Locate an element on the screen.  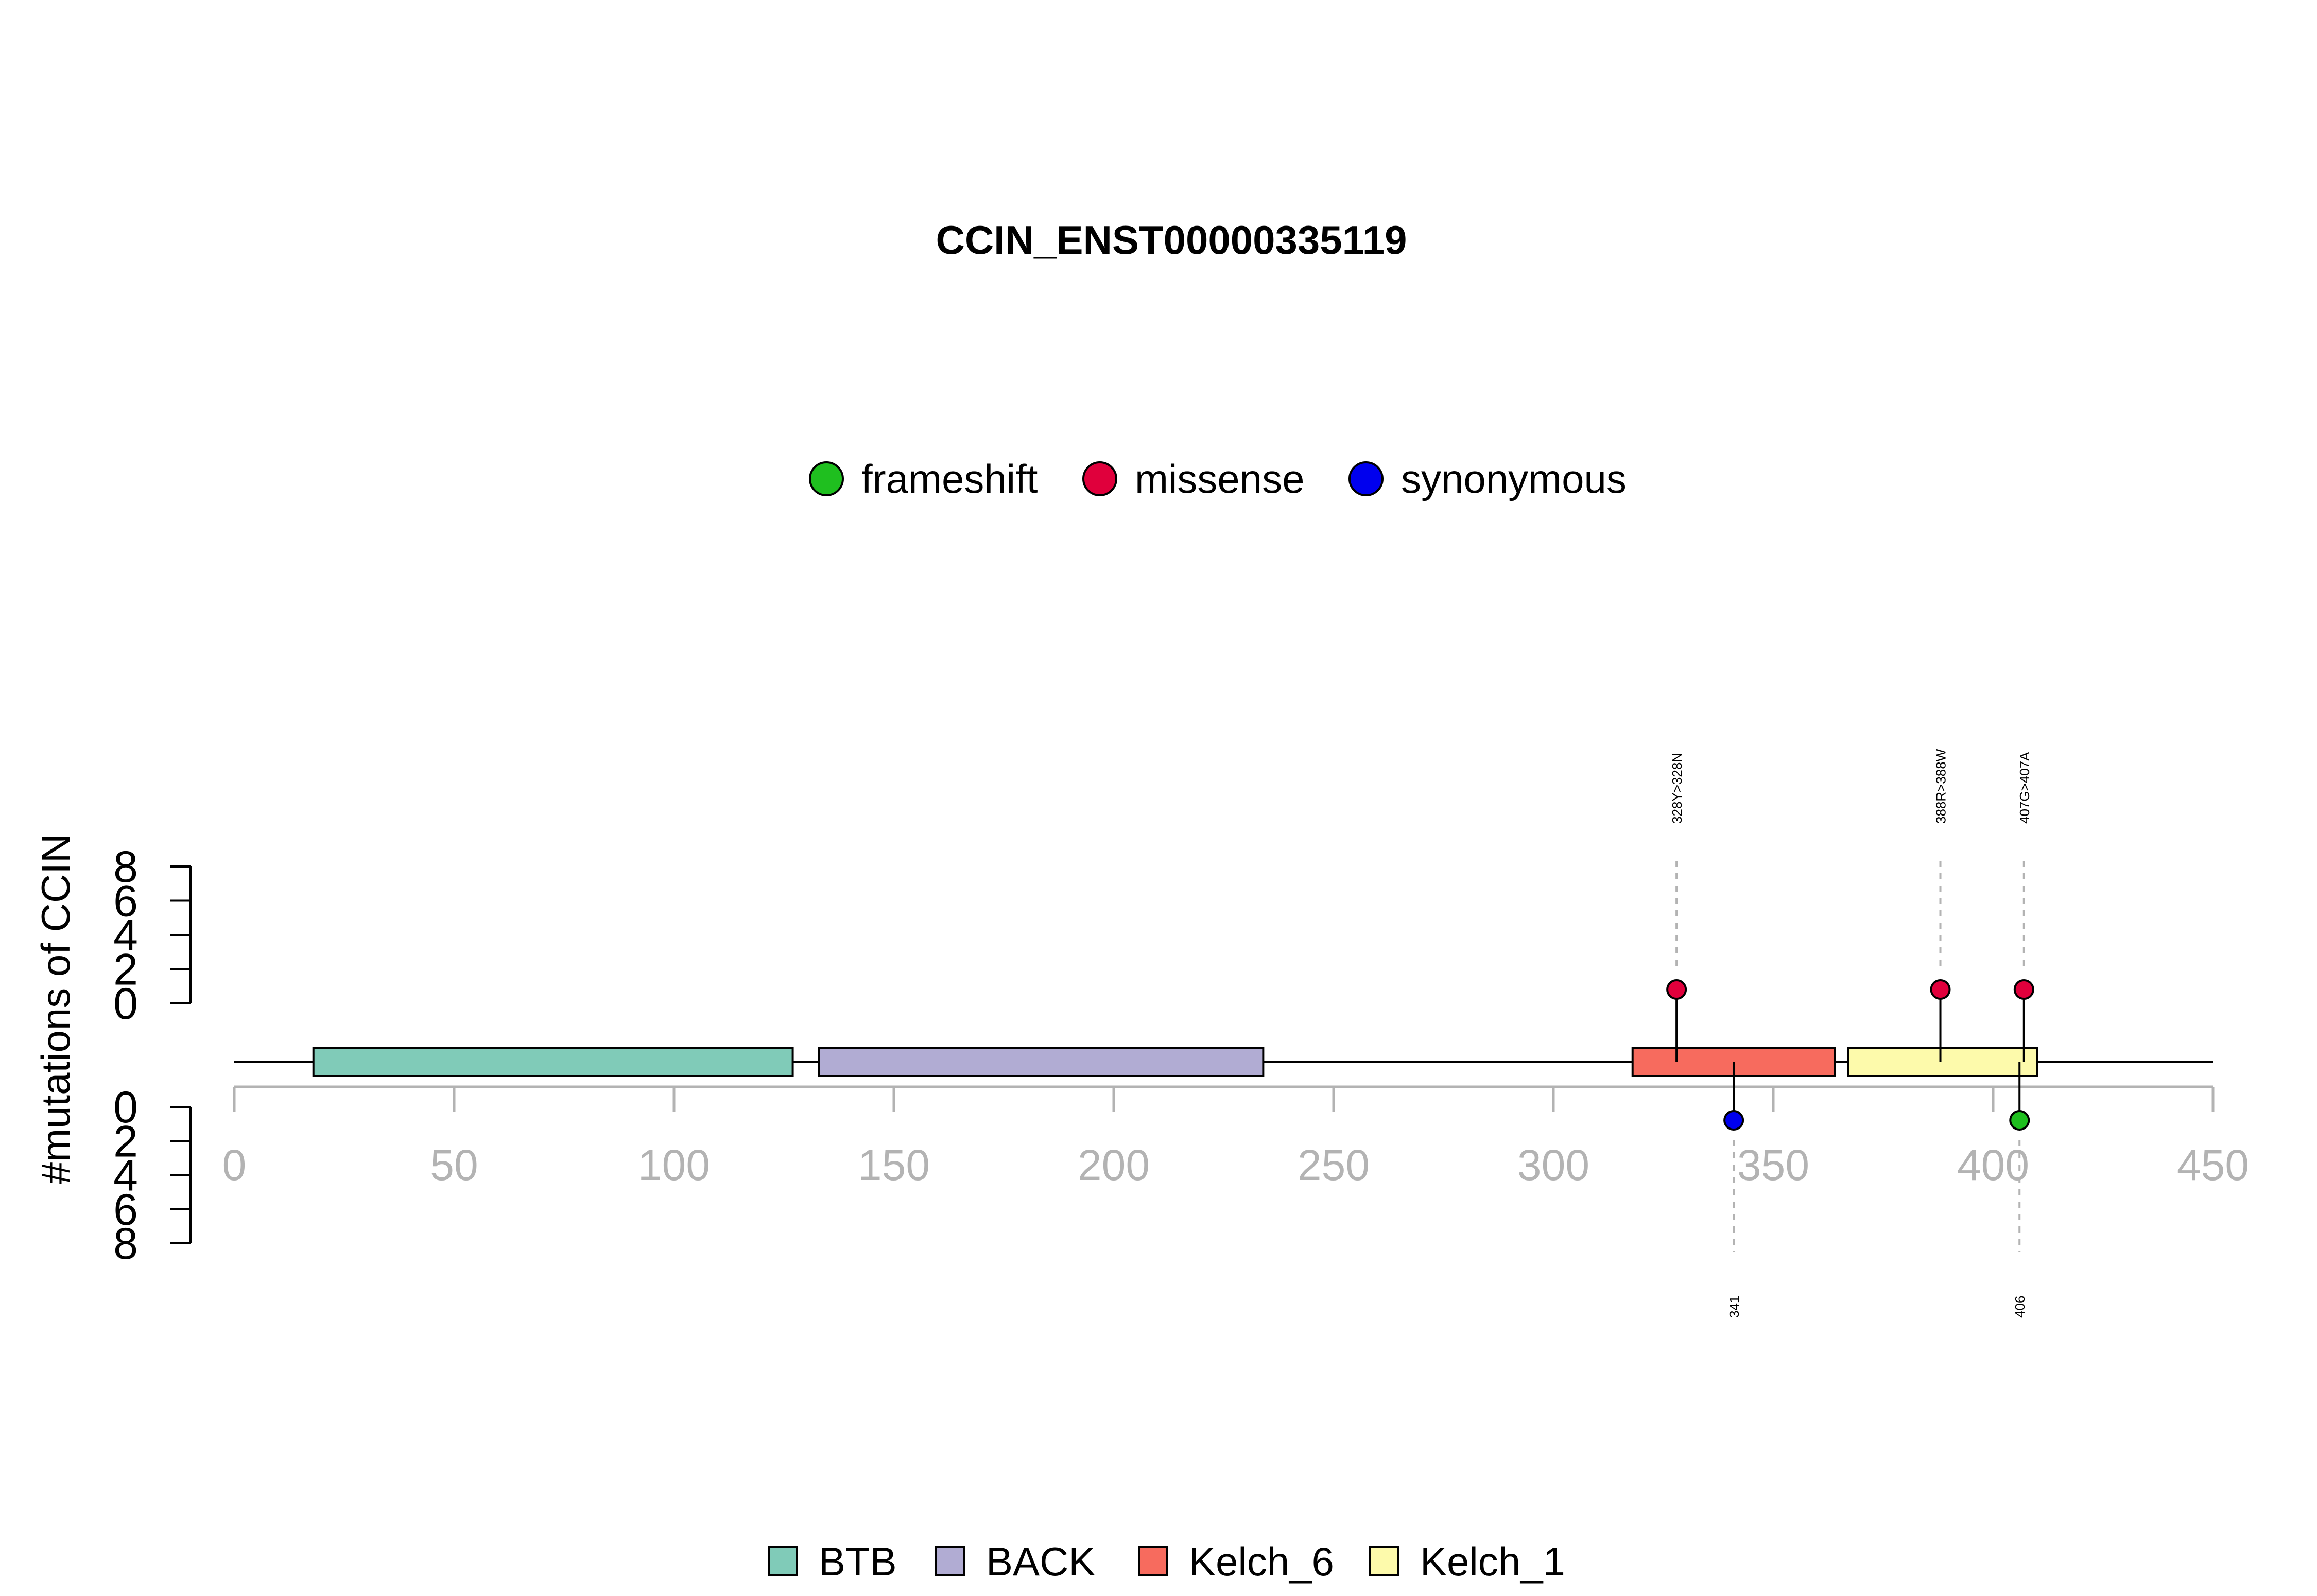
y-top-tick-label: 6 is located at coordinates (125, 902).